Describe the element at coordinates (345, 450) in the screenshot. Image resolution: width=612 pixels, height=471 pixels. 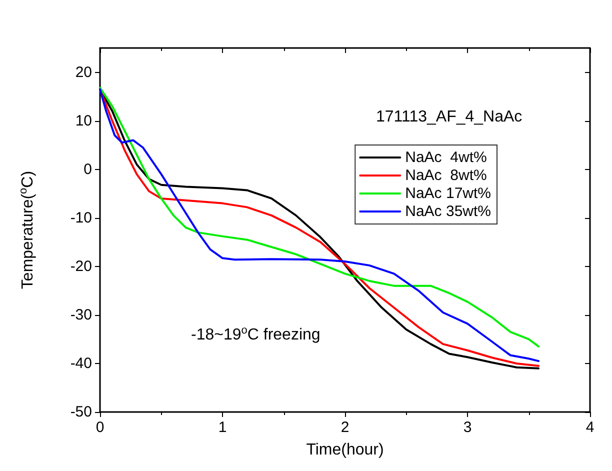
I see `x-axis-title: Time(hour)` at that location.